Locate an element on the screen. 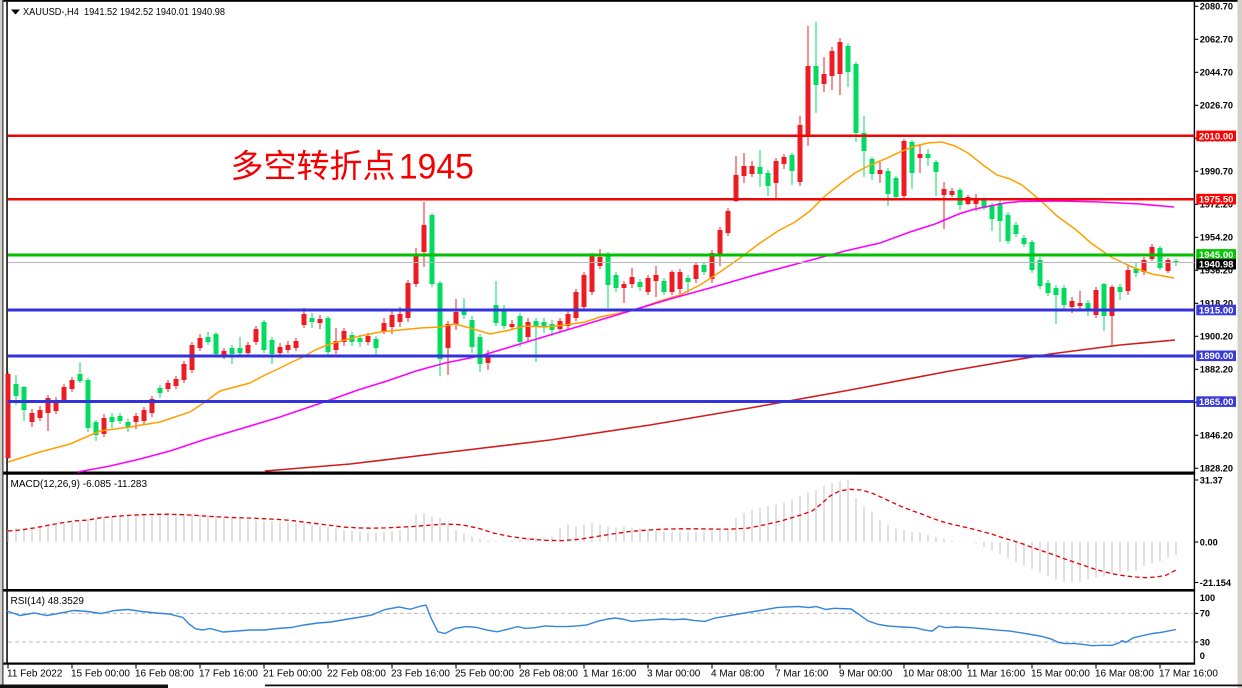 The height and width of the screenshot is (688, 1242). svg-text: 1954.20 is located at coordinates (1216, 238).